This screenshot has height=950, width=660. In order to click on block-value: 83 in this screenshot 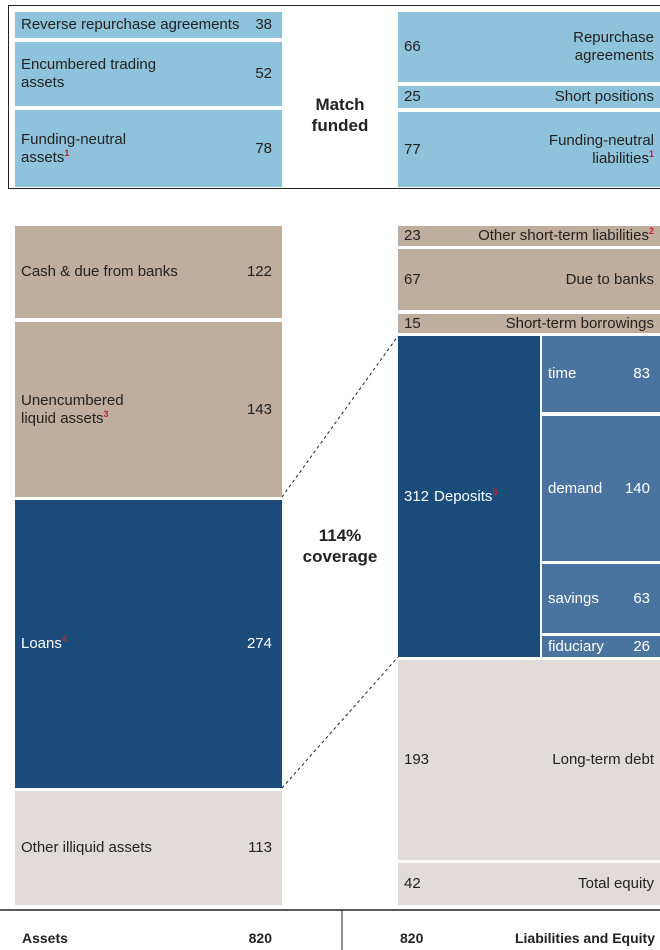, I will do `click(641, 373)`.